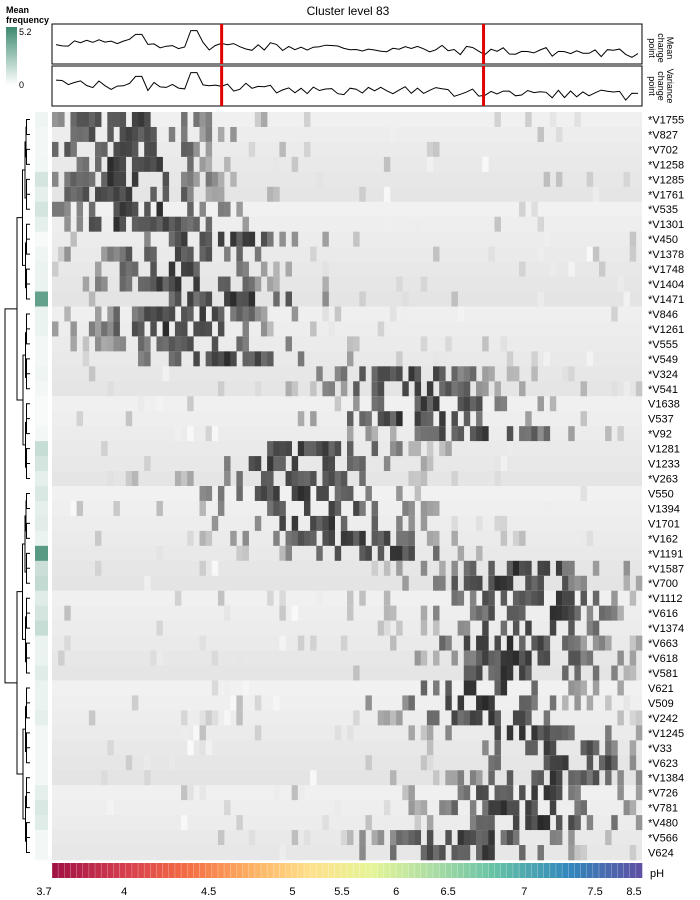 The height and width of the screenshot is (900, 700). Describe the element at coordinates (666, 165) in the screenshot. I see `row-label: *V1258` at that location.